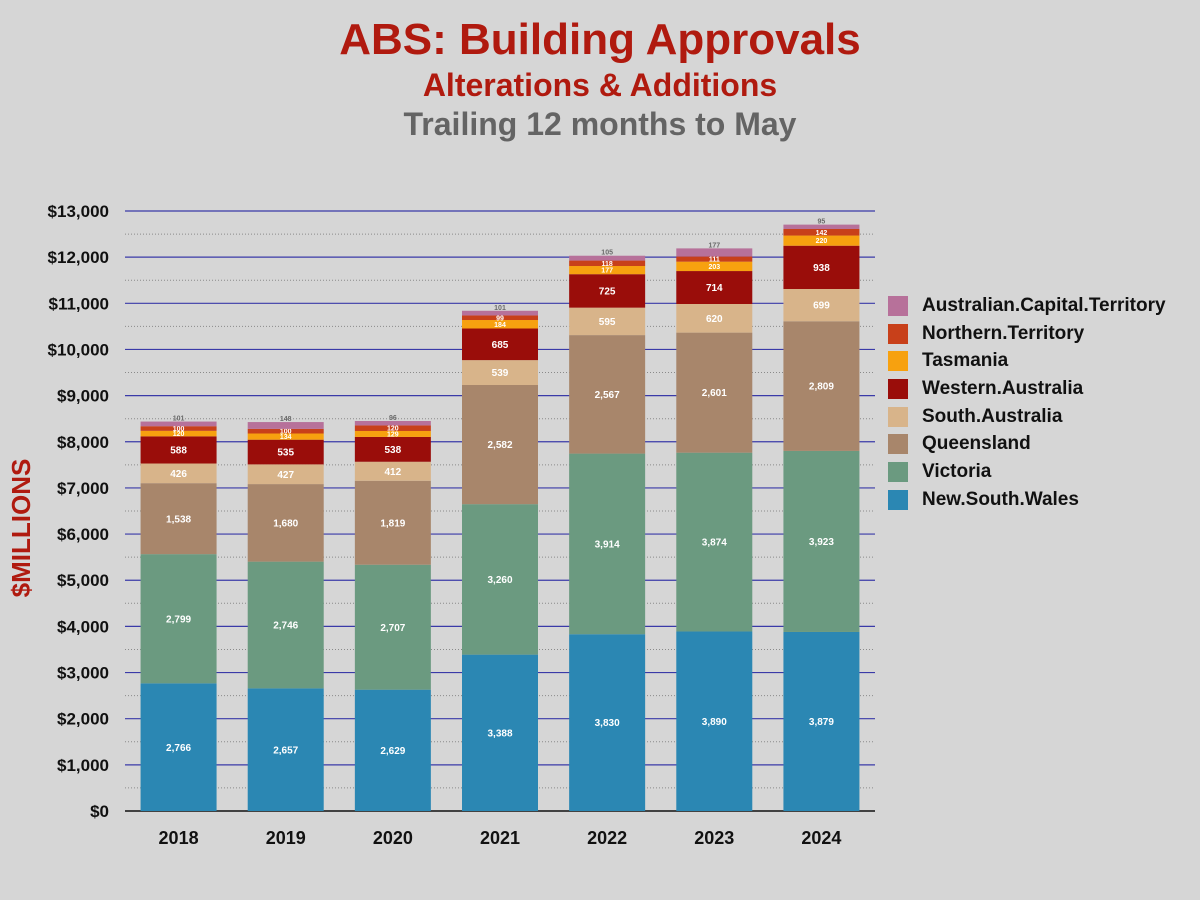  What do you see at coordinates (392, 751) in the screenshot?
I see `data-label: 2,629` at bounding box center [392, 751].